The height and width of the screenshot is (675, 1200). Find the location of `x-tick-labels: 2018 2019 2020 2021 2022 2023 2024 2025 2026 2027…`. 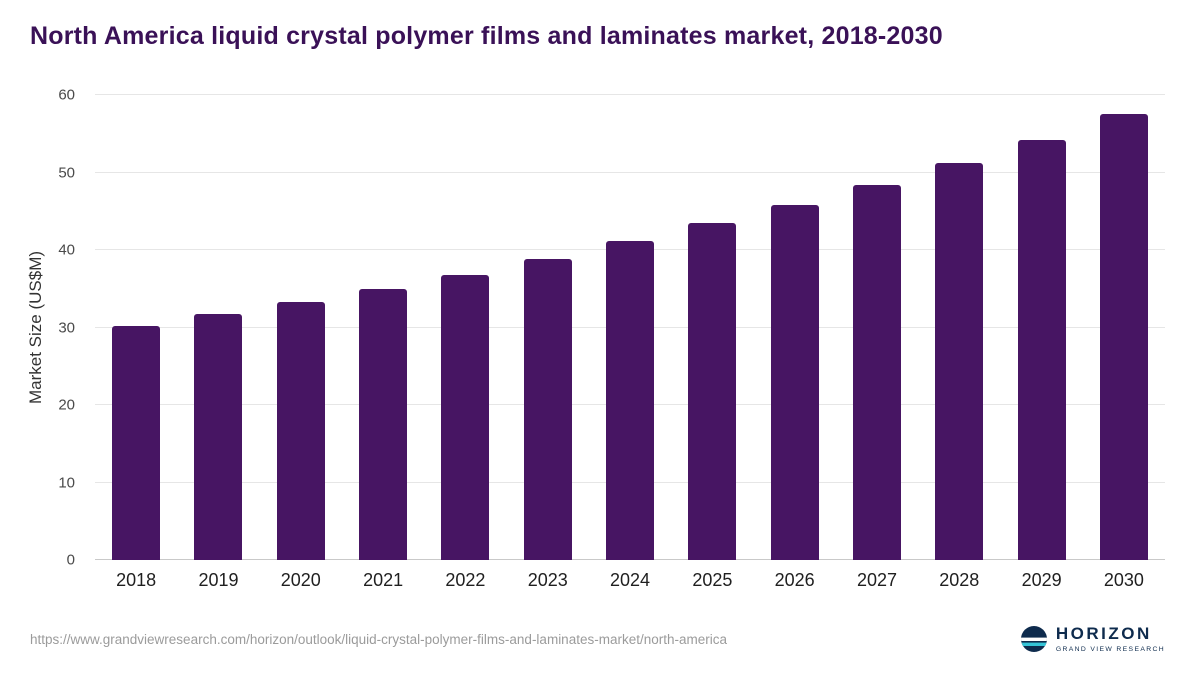

x-tick-labels: 2018 2019 2020 2021 2022 2023 2024 2025 2026 2027… is located at coordinates (630, 580).